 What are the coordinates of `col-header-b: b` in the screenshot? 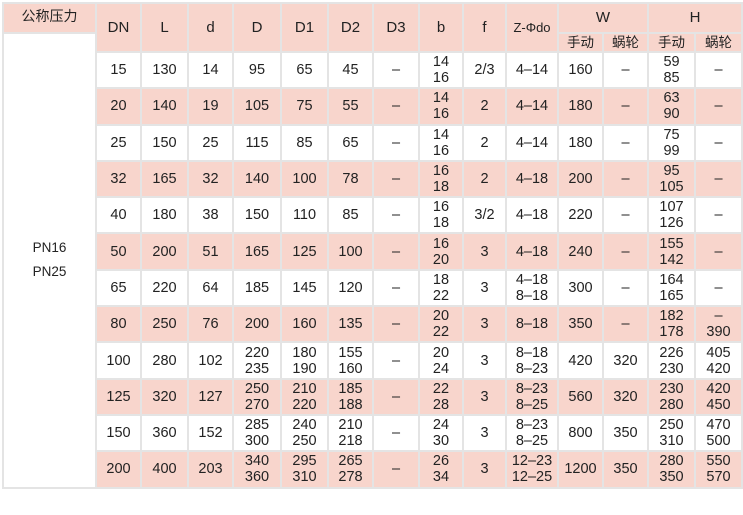 It's located at (441, 27).